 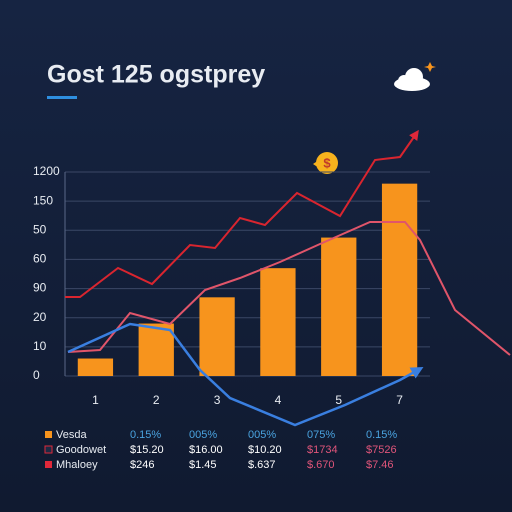 What do you see at coordinates (217, 400) in the screenshot?
I see `x-tick-label: 3` at bounding box center [217, 400].